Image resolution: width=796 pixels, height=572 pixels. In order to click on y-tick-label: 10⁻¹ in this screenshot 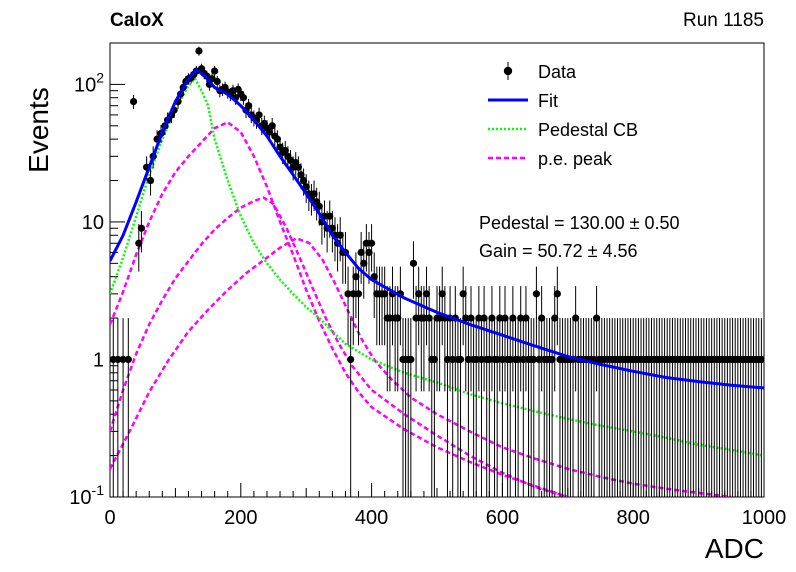, I will do `click(86, 495)`.